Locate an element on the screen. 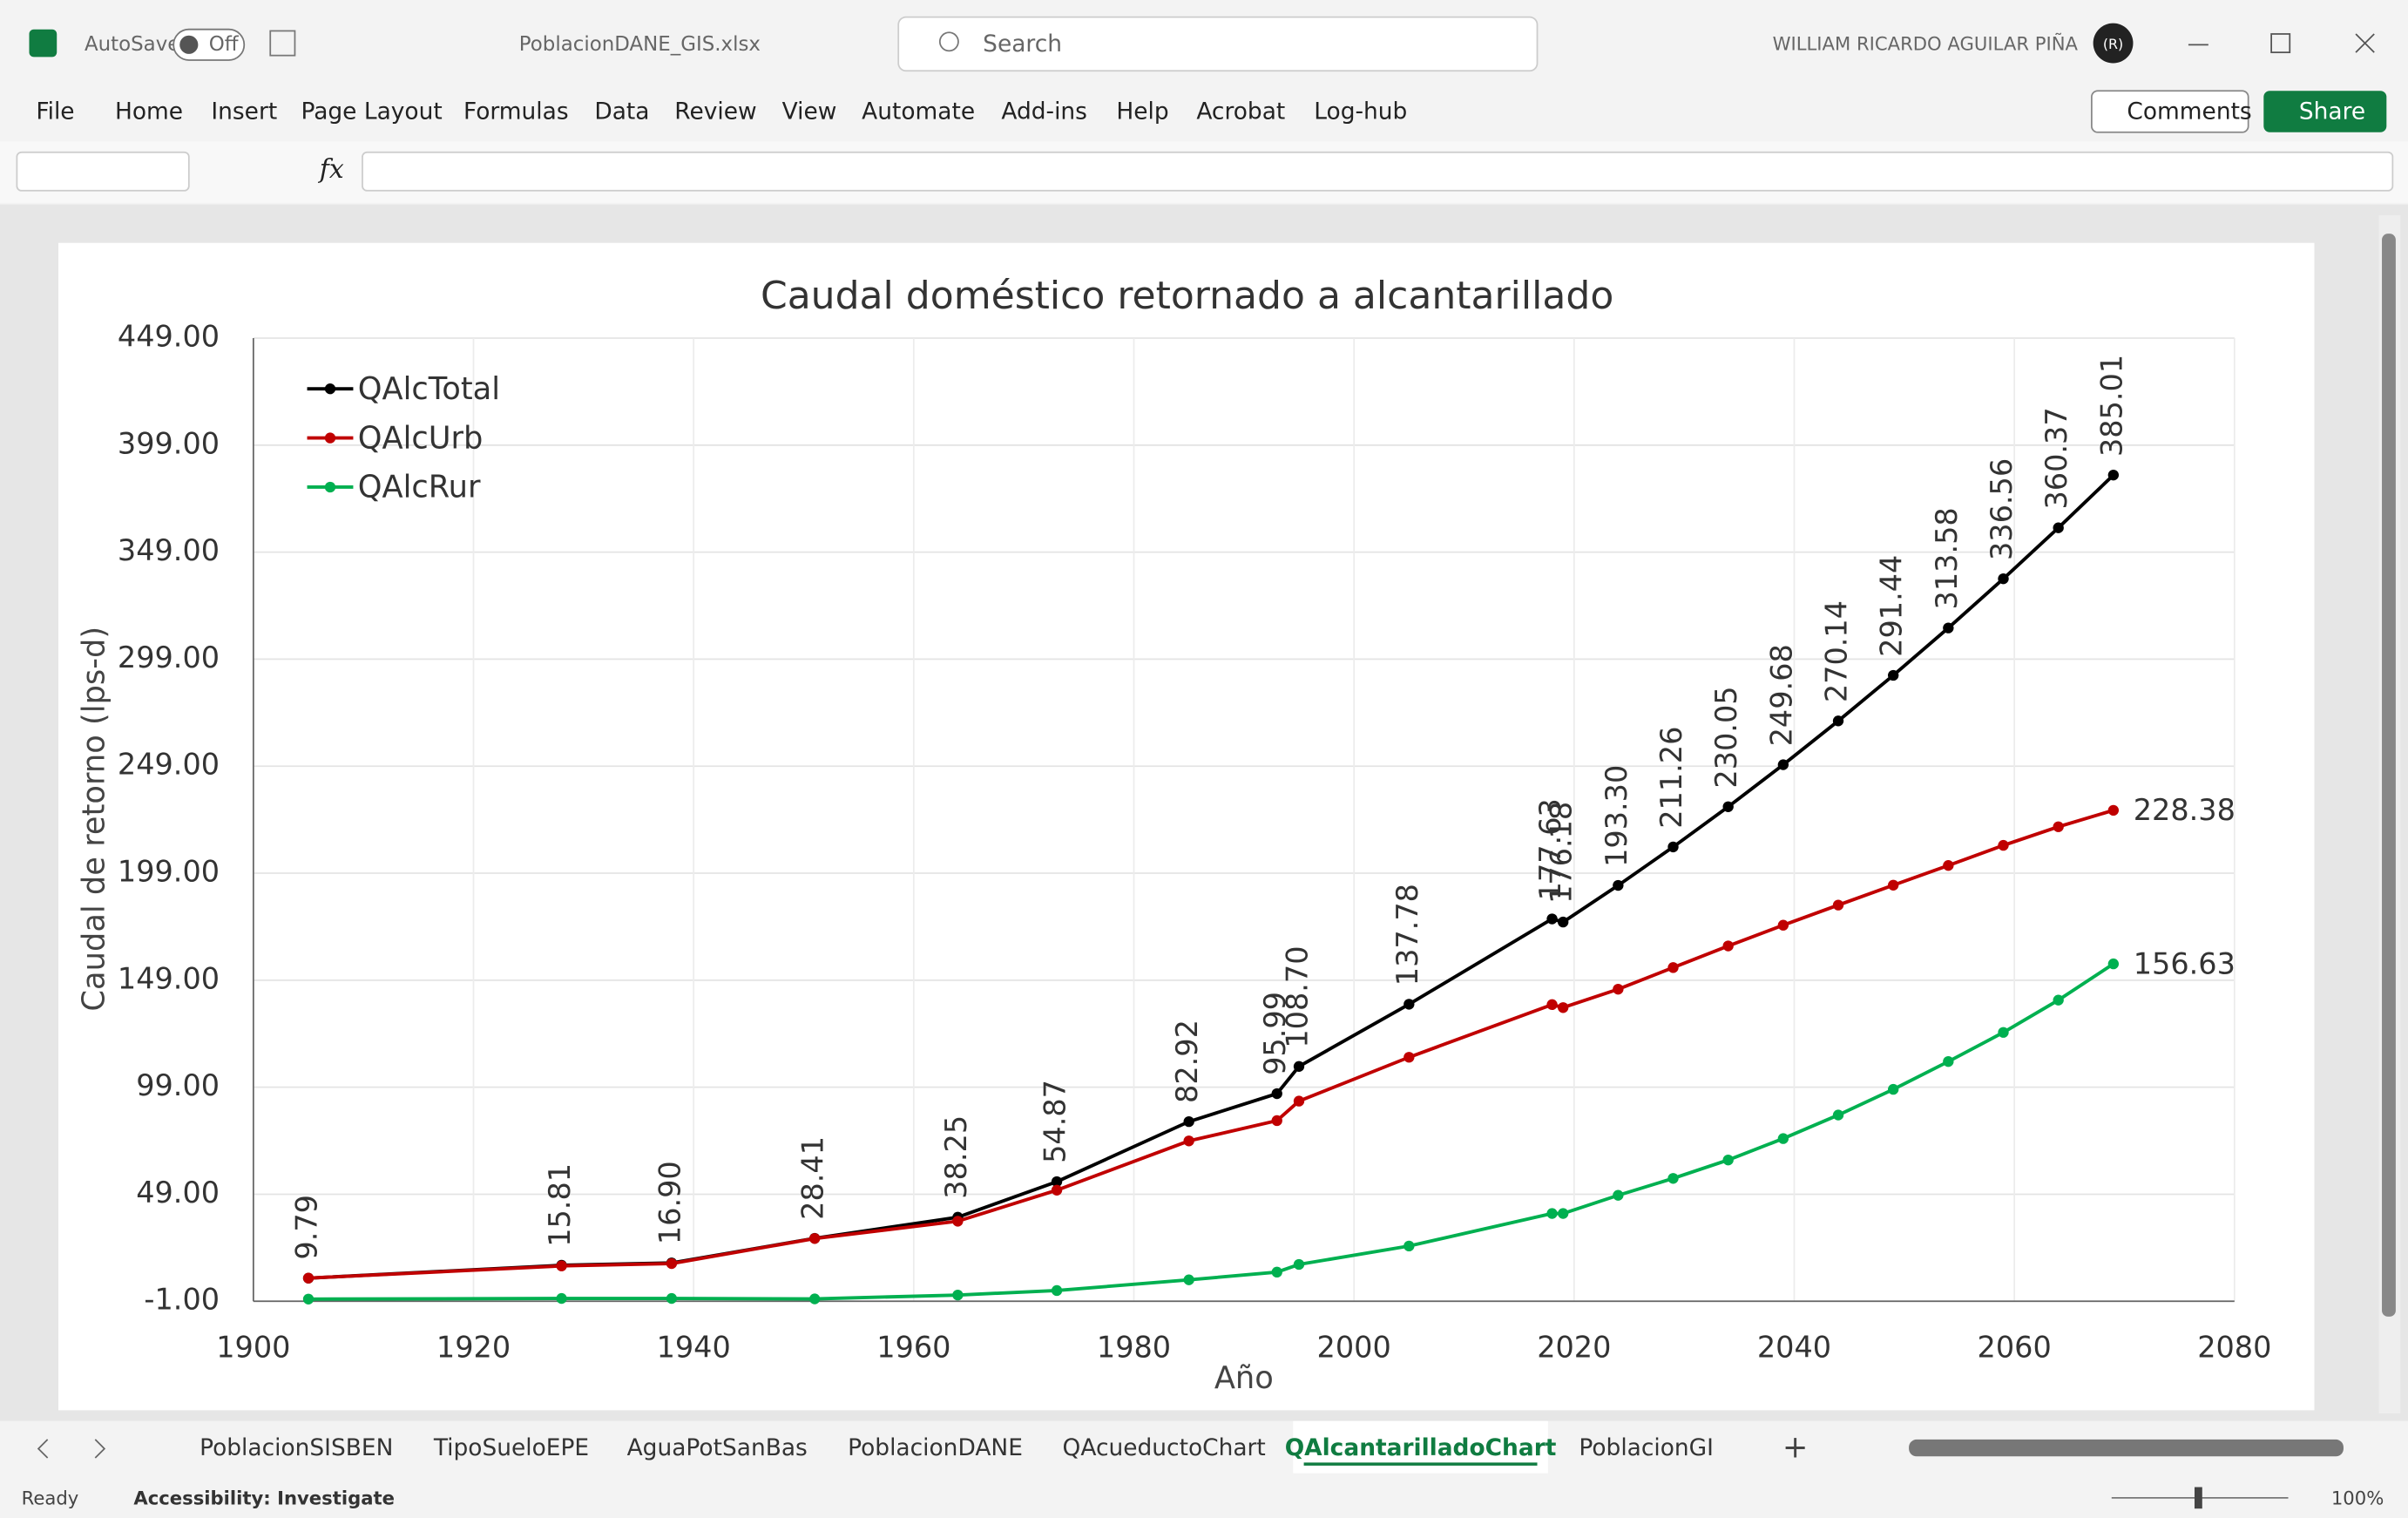  save-icon is located at coordinates (282, 43).